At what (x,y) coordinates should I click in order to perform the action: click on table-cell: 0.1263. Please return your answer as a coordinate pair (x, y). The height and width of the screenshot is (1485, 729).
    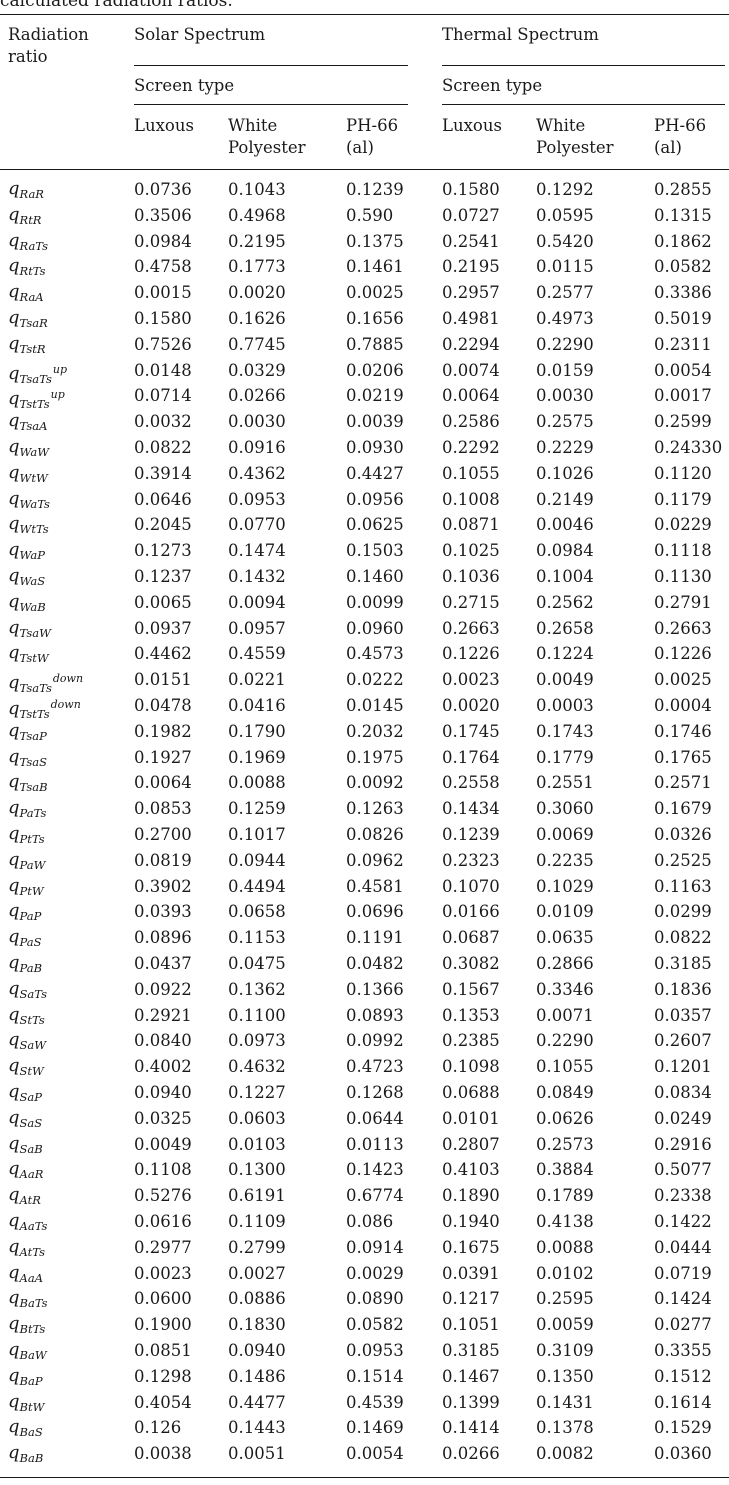
    Looking at the image, I should click on (375, 809).